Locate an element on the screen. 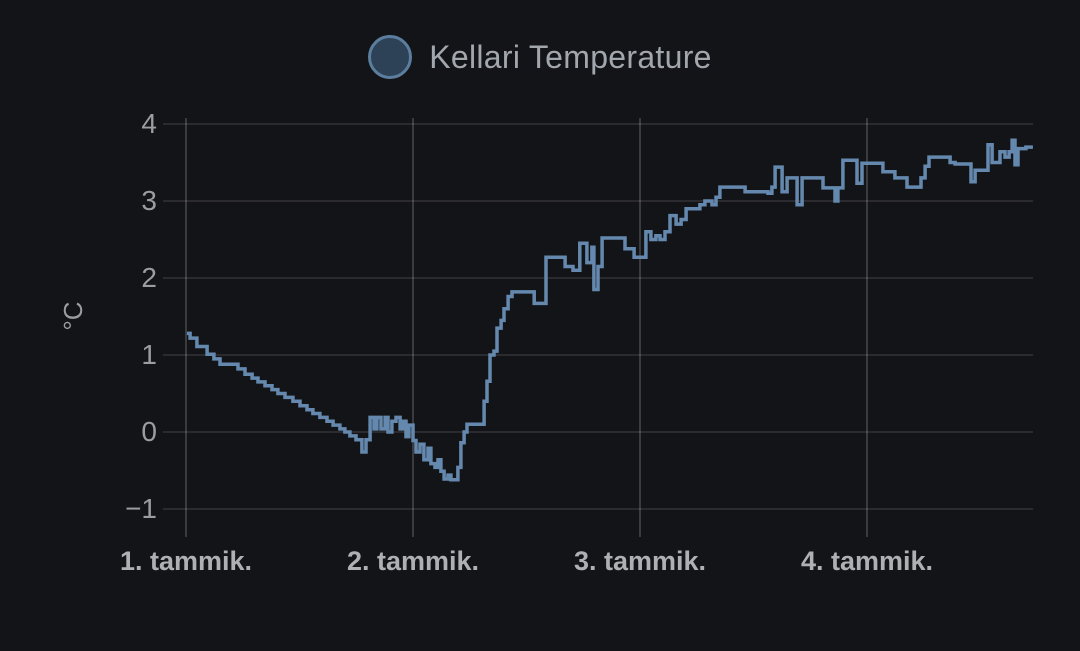 The width and height of the screenshot is (1080, 651). y-tick-label: 3 is located at coordinates (149, 200).